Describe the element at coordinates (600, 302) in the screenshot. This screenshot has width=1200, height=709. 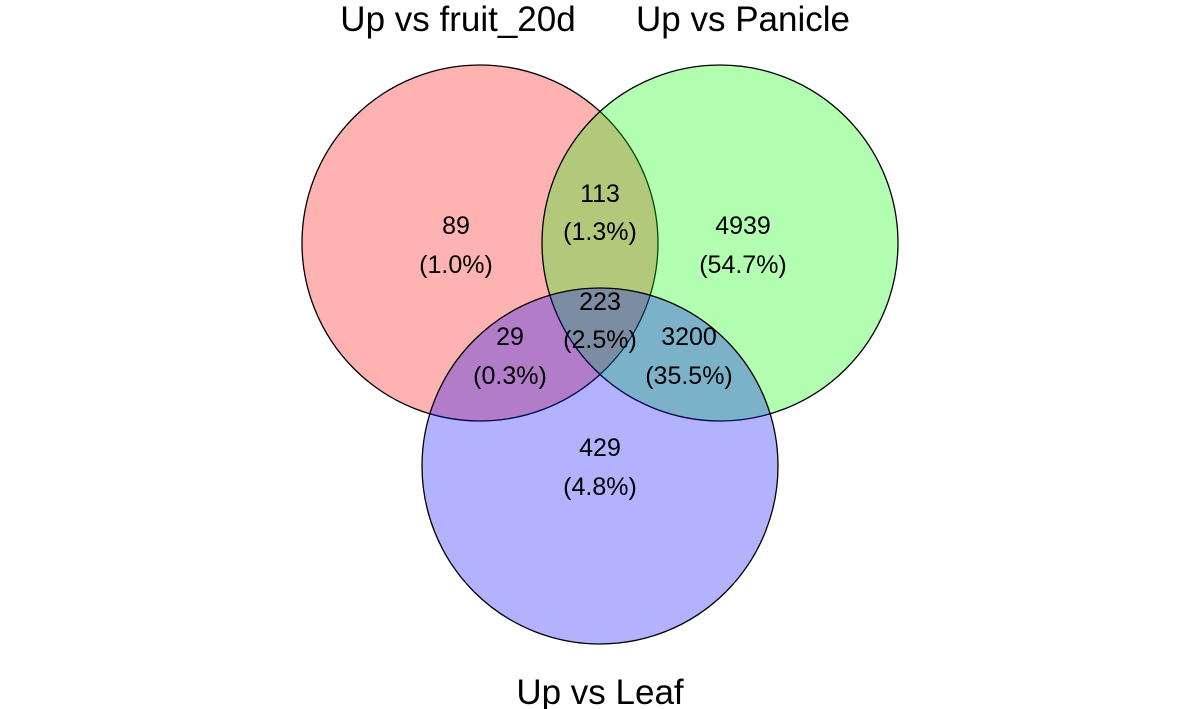
I see `region-count-all-three: 223` at that location.